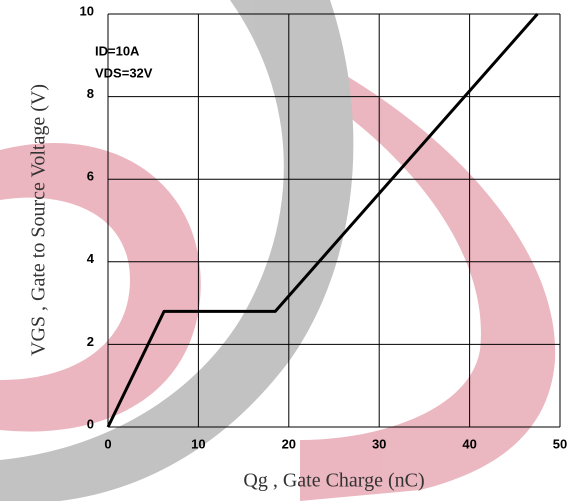 This screenshot has height=501, width=574. Describe the element at coordinates (87, 10) in the screenshot. I see `y-tick-label: 10` at that location.